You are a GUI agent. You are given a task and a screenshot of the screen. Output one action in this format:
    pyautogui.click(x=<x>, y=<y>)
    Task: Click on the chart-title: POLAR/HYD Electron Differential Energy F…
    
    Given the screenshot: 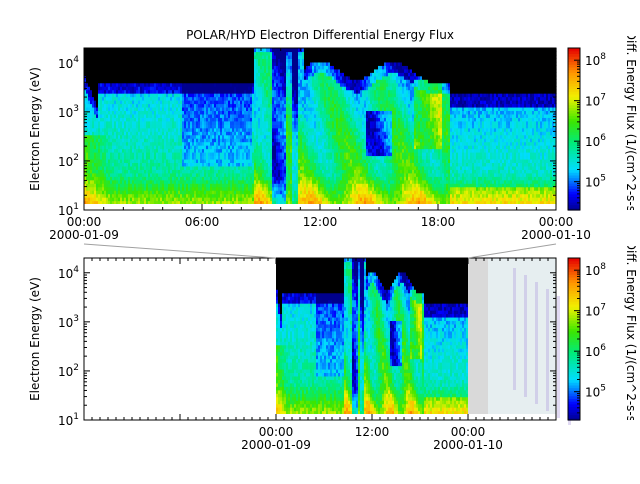 What is the action you would take?
    pyautogui.click(x=320, y=35)
    